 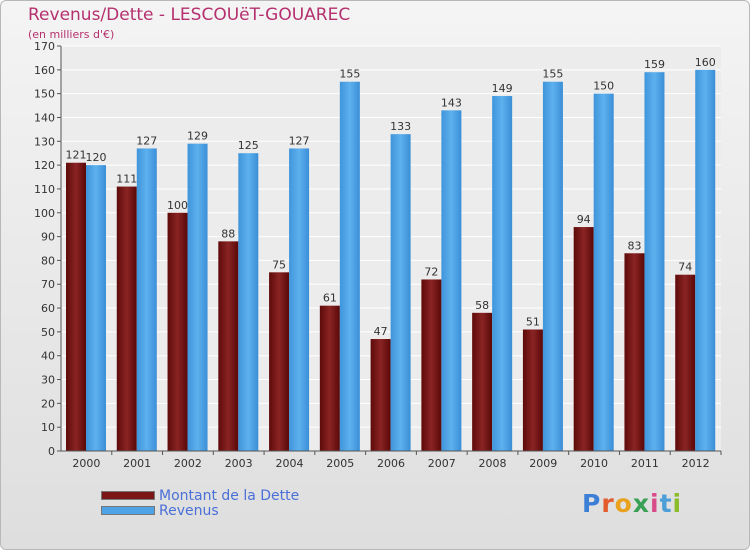 What do you see at coordinates (48, 403) in the screenshot?
I see `y-tick-label: 20` at bounding box center [48, 403].